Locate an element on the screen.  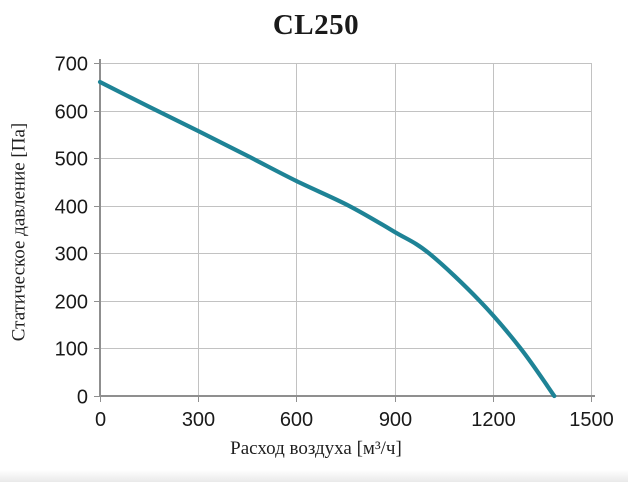
x-tick-label: 900 is located at coordinates (395, 420).